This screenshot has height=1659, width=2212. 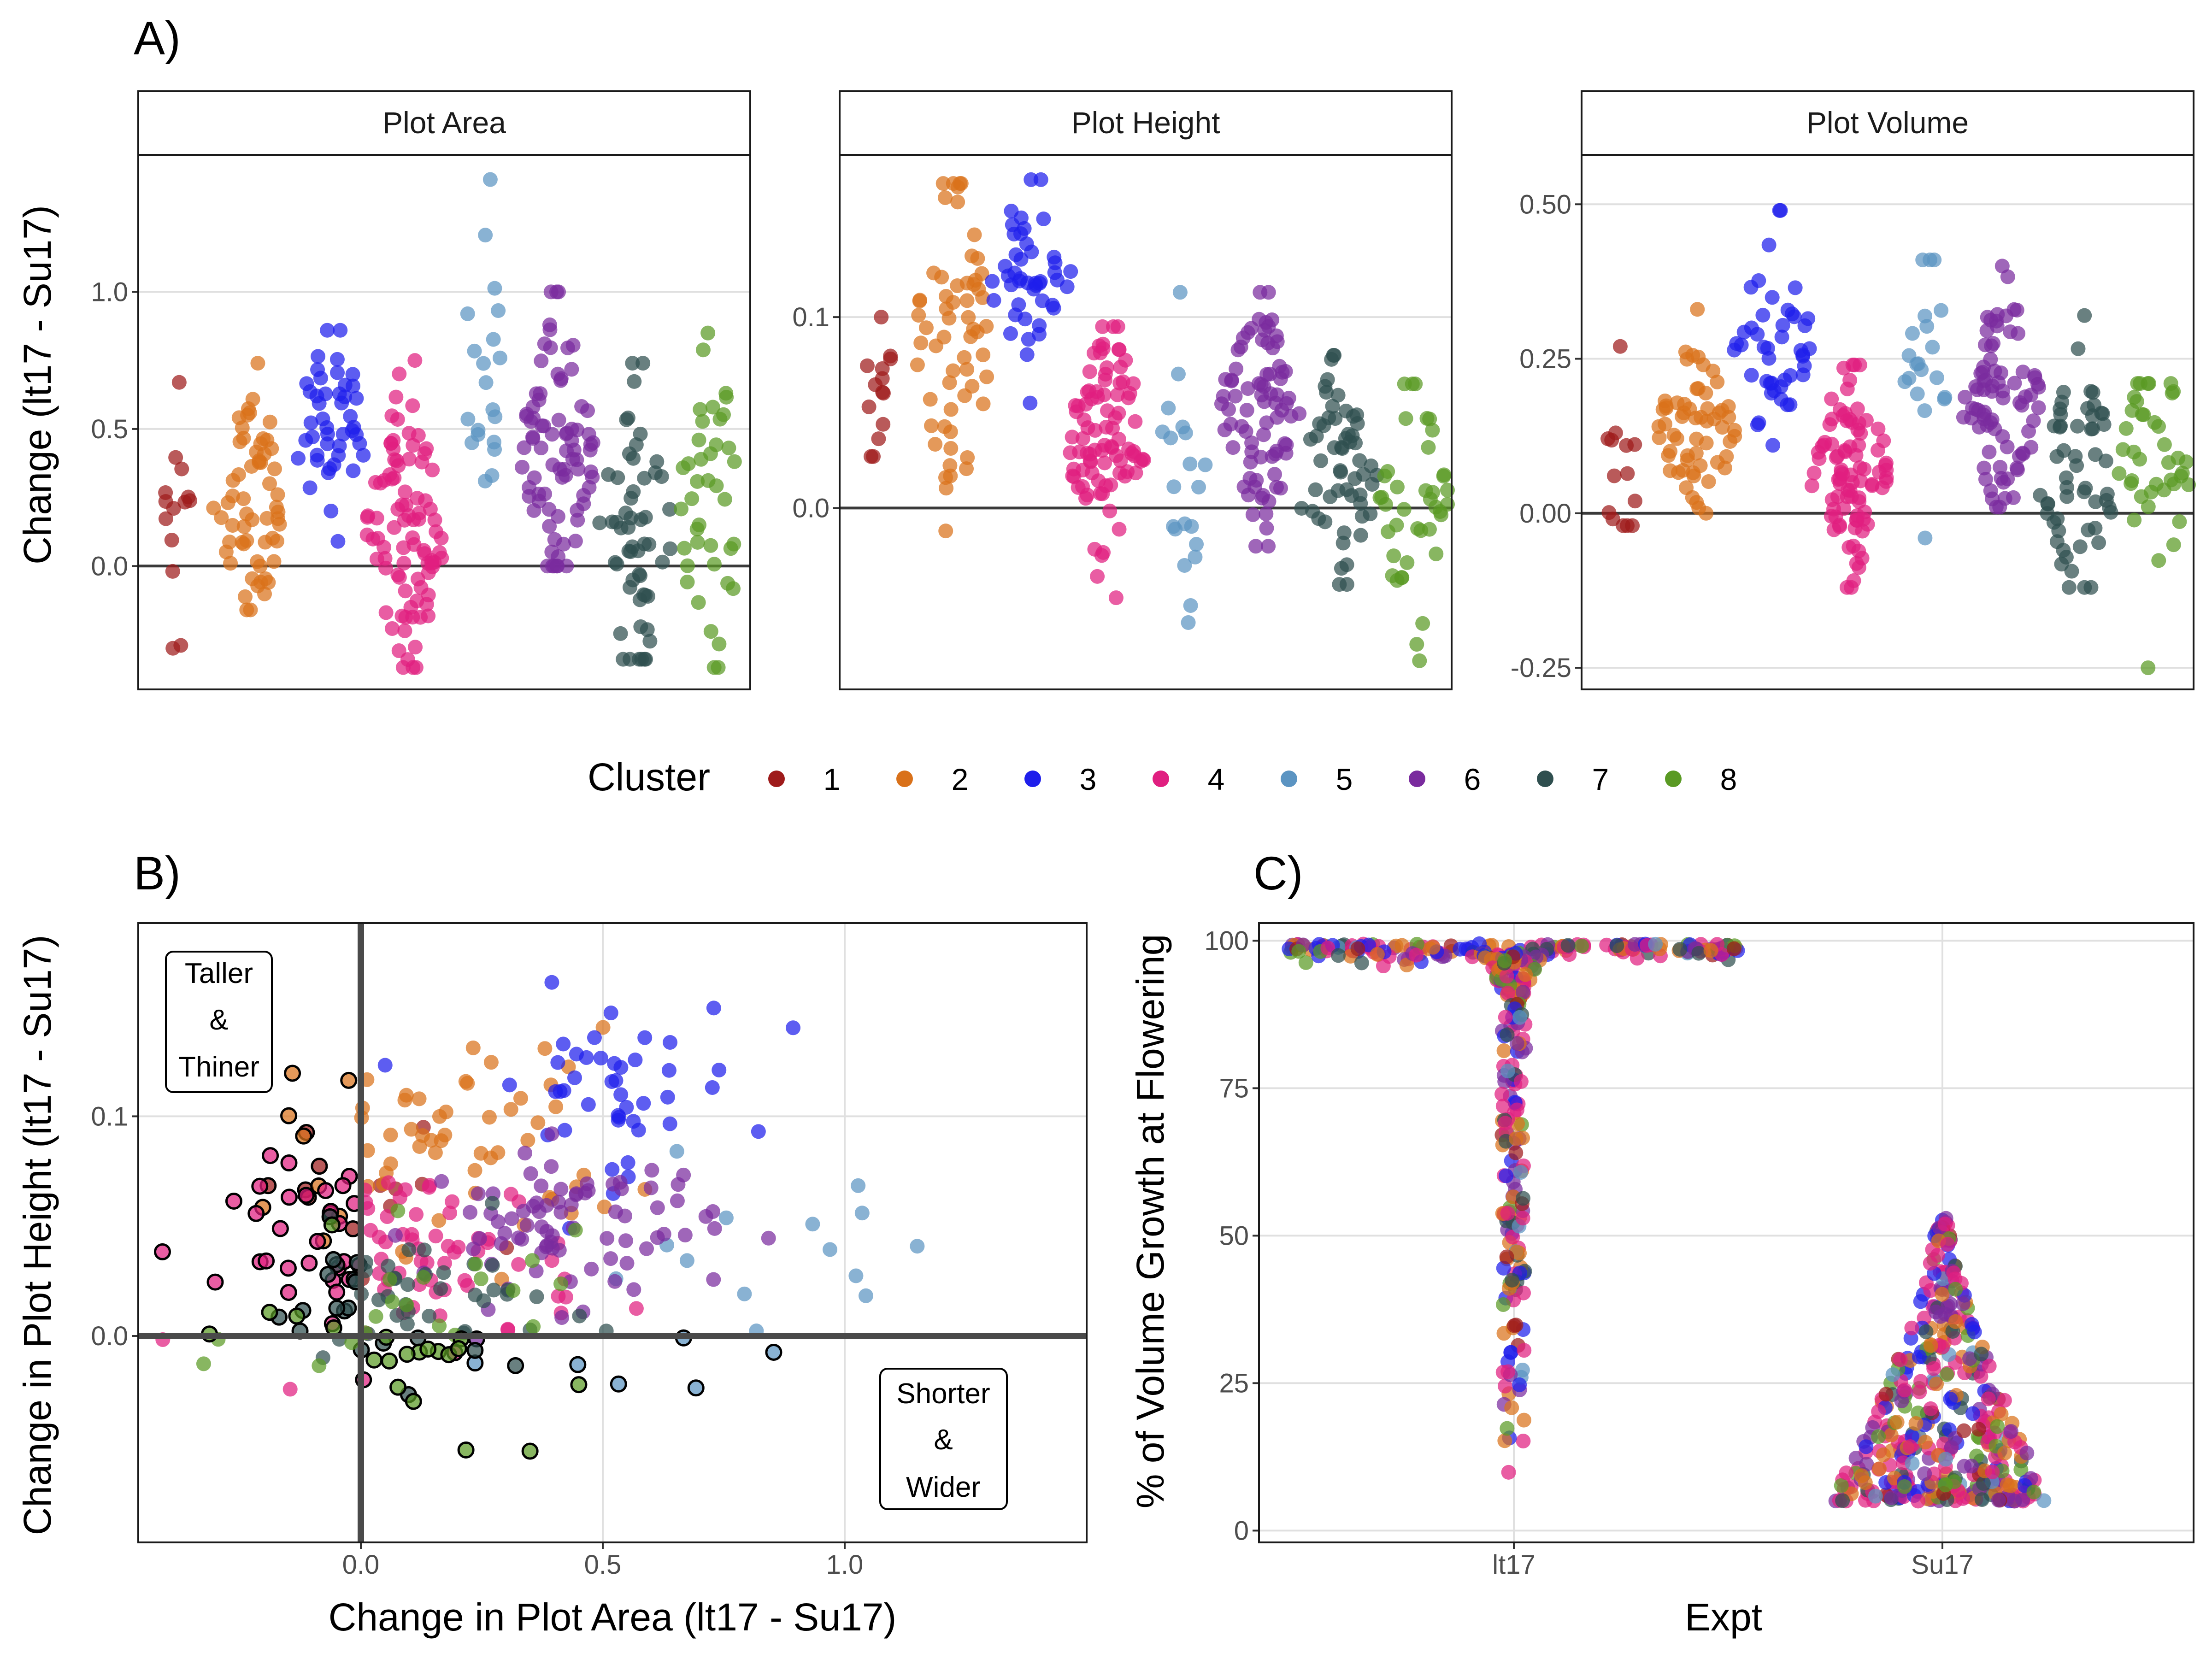 What do you see at coordinates (1088, 779) in the screenshot?
I see `legend-label-3: 3` at bounding box center [1088, 779].